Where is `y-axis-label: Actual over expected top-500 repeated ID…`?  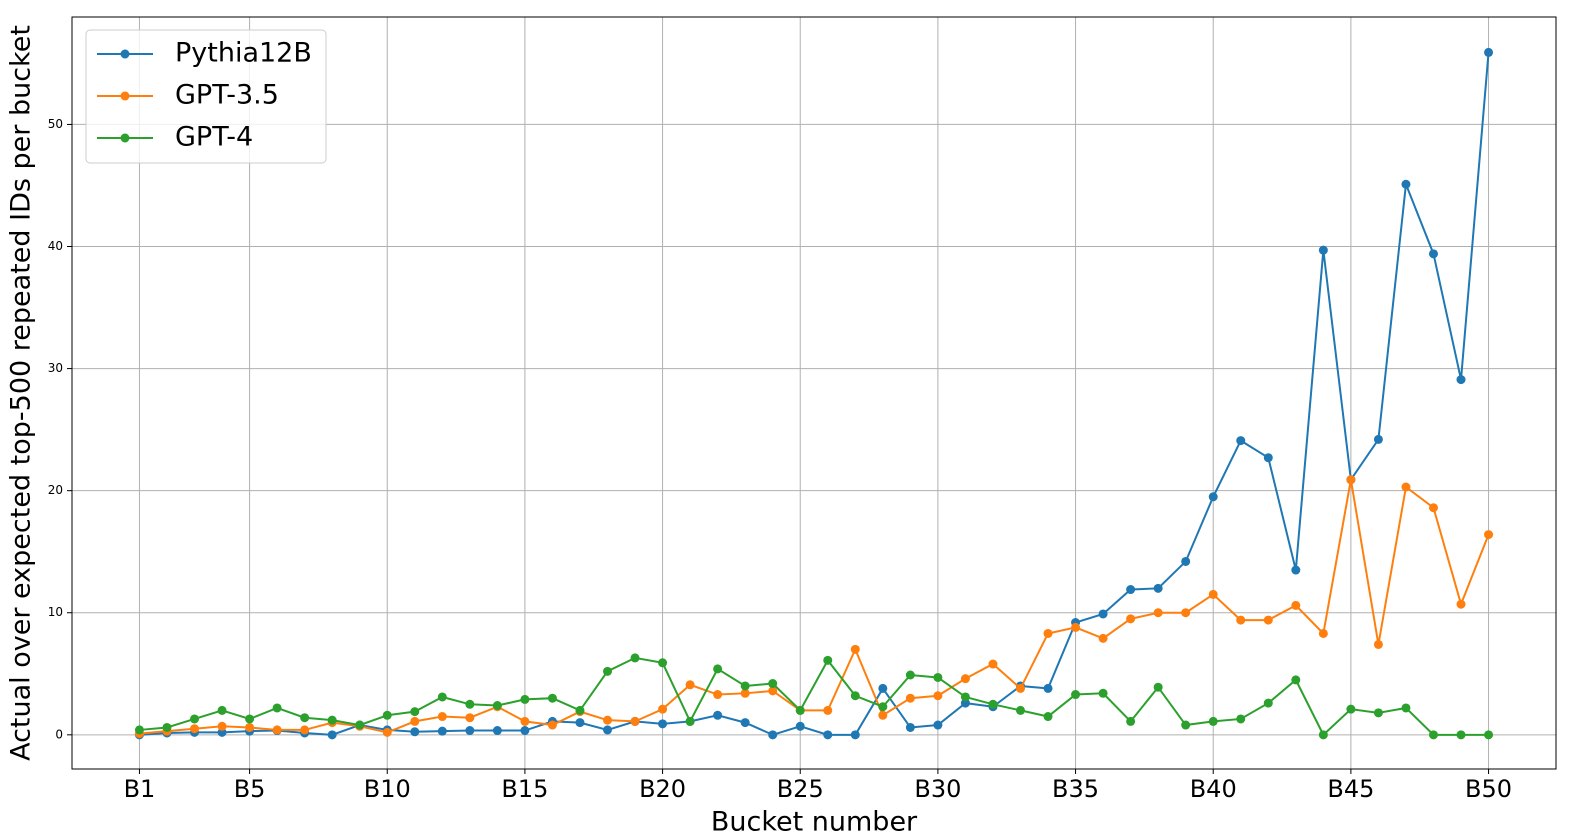 y-axis-label: Actual over expected top-500 repeated ID… is located at coordinates (21, 393).